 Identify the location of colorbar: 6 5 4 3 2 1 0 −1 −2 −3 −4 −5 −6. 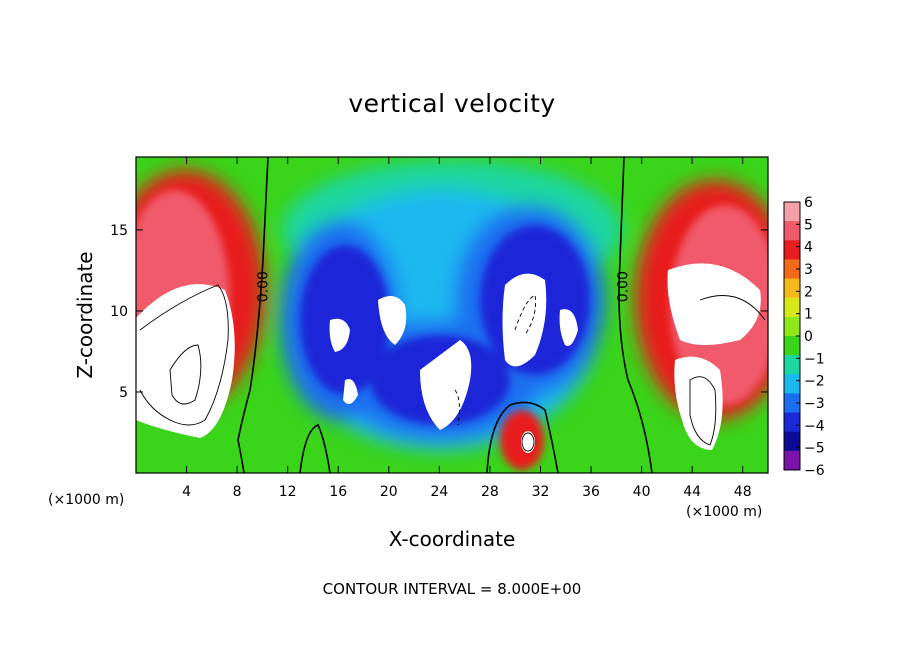
(804, 337).